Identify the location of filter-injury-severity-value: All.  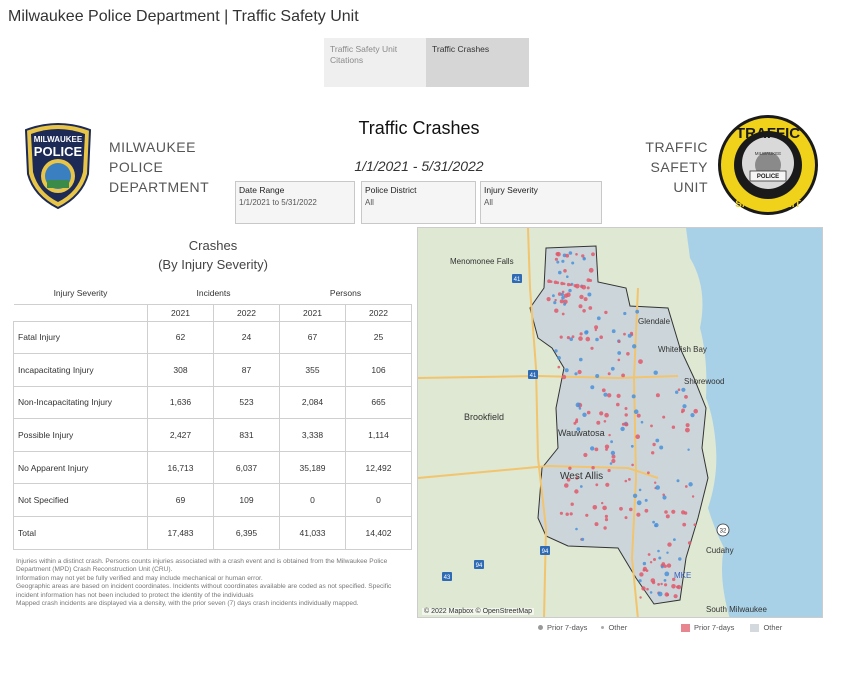
(488, 202).